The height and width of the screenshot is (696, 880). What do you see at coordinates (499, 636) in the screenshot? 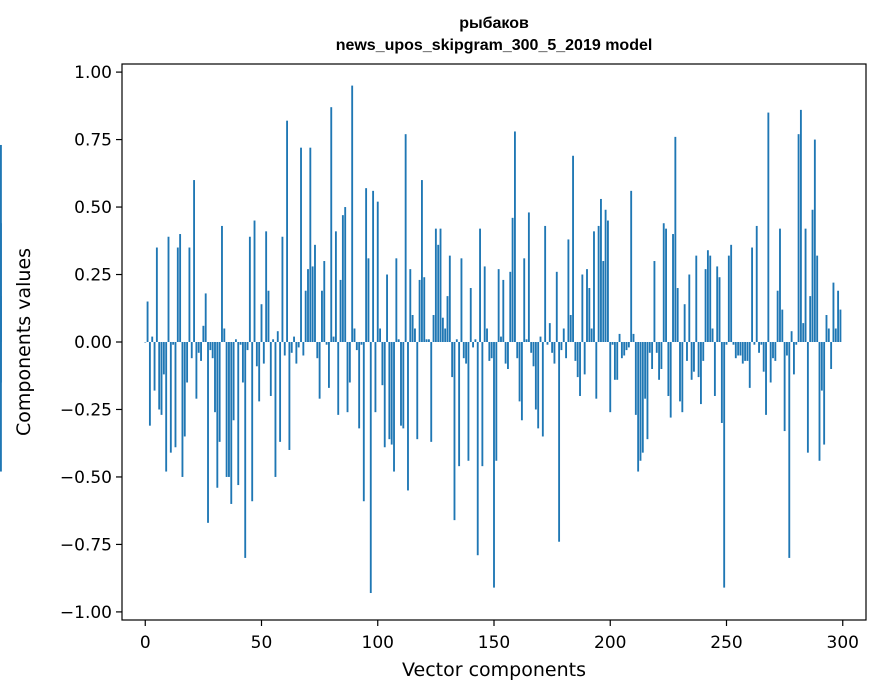
I see `x-axis: 0 50 100 150 200 250 300` at bounding box center [499, 636].